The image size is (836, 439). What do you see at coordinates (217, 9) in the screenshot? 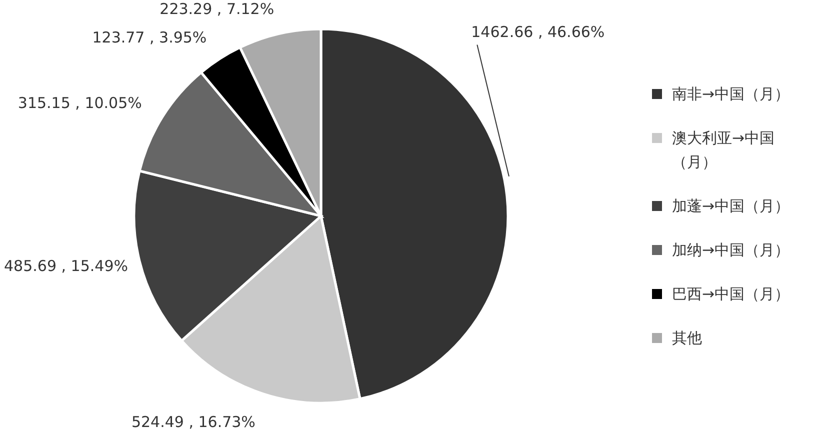
I see `data-label: 223.29 , 7.12%` at bounding box center [217, 9].